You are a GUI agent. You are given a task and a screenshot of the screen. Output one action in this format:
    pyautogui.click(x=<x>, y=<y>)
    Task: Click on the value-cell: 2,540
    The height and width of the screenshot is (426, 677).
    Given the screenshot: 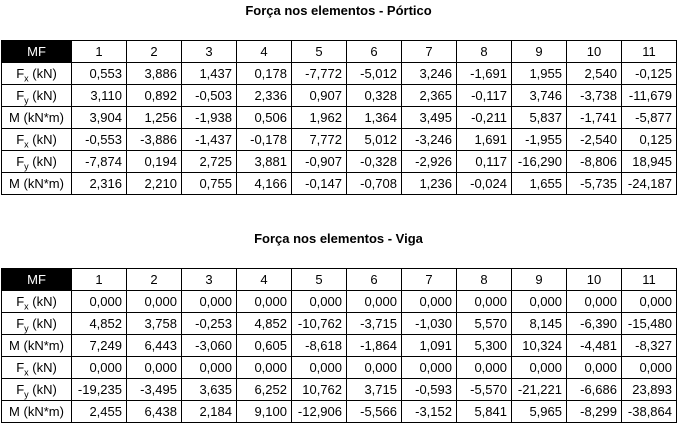 What is the action you would take?
    pyautogui.click(x=594, y=73)
    